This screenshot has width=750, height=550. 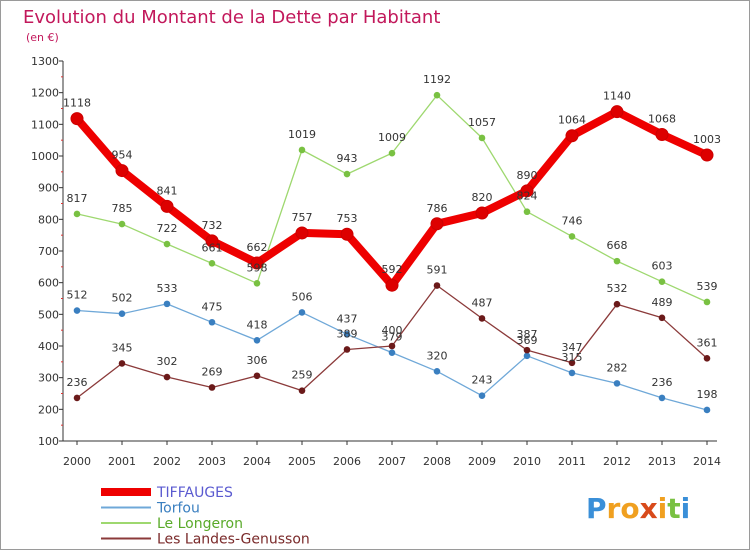 What do you see at coordinates (48, 314) in the screenshot?
I see `y-tick-label: 500` at bounding box center [48, 314].